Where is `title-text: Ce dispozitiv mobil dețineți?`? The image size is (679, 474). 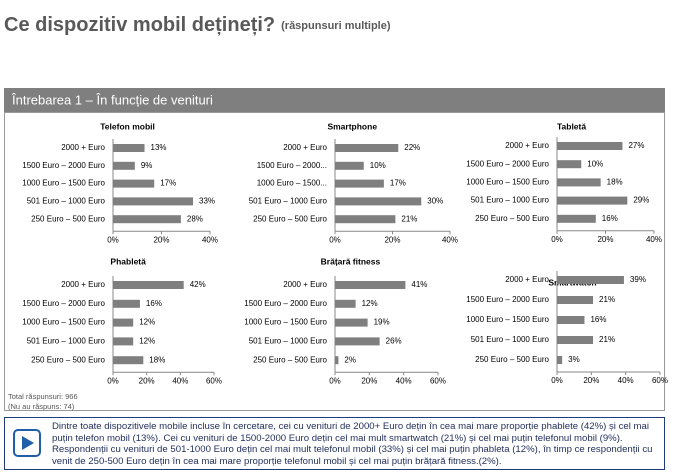 title-text: Ce dispozitiv mobil dețineți? is located at coordinates (139, 25).